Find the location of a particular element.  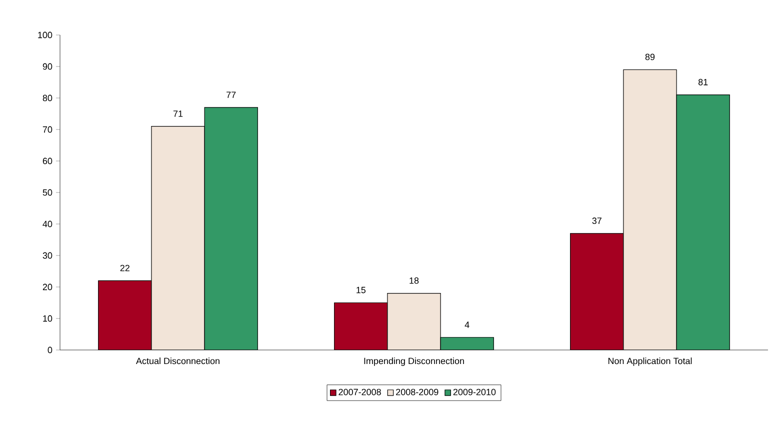

legend-label: 2009-2010 is located at coordinates (474, 392).